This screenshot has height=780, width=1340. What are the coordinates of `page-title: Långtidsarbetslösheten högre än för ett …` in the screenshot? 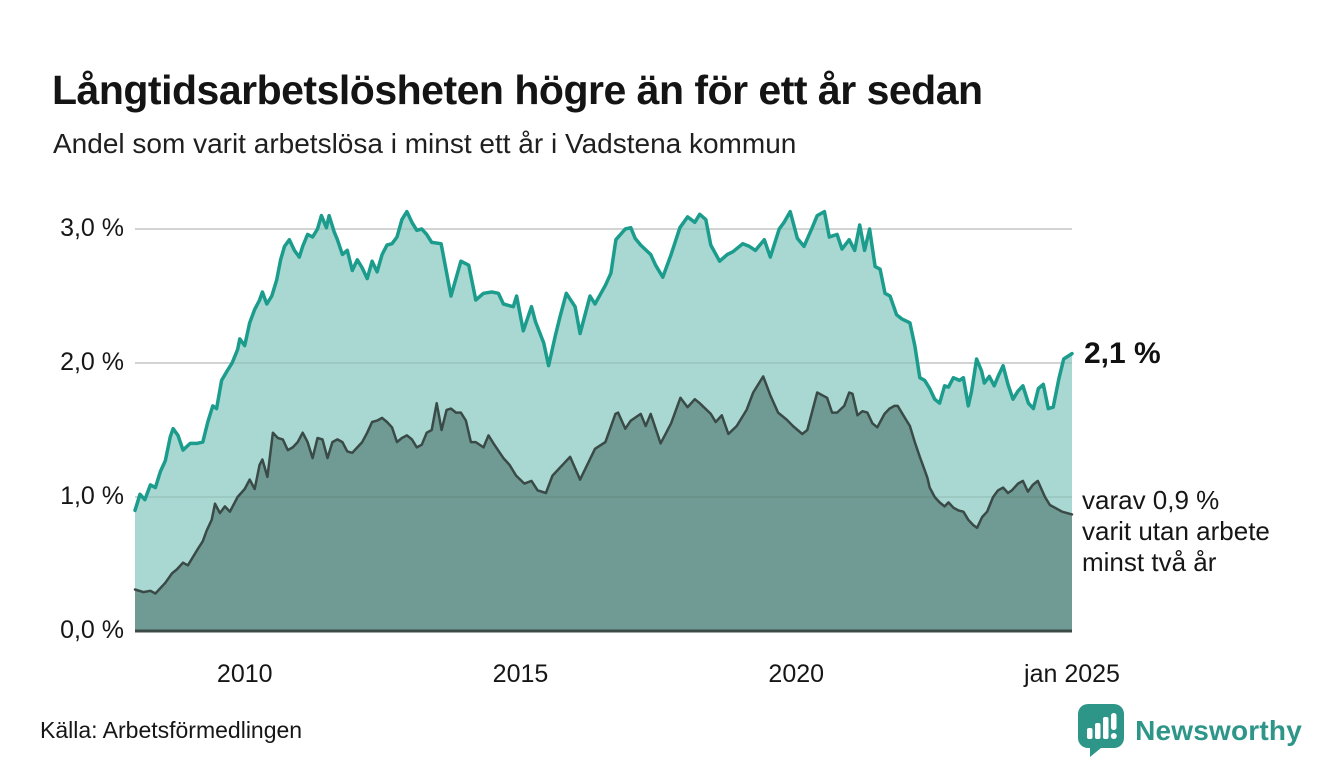 It's located at (517, 90).